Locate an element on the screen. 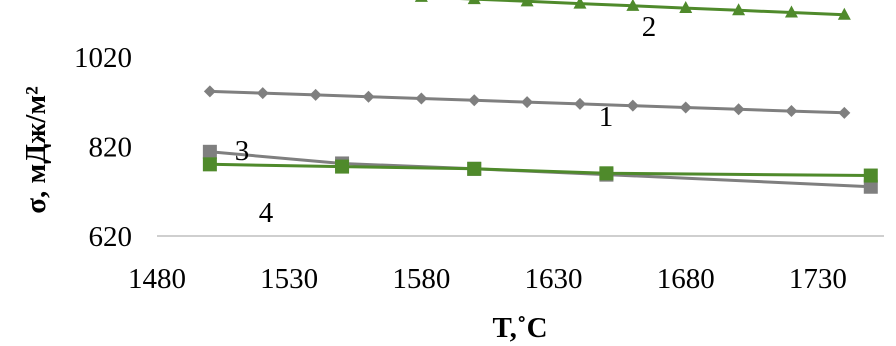  x-tick-label: 1530 is located at coordinates (289, 279).